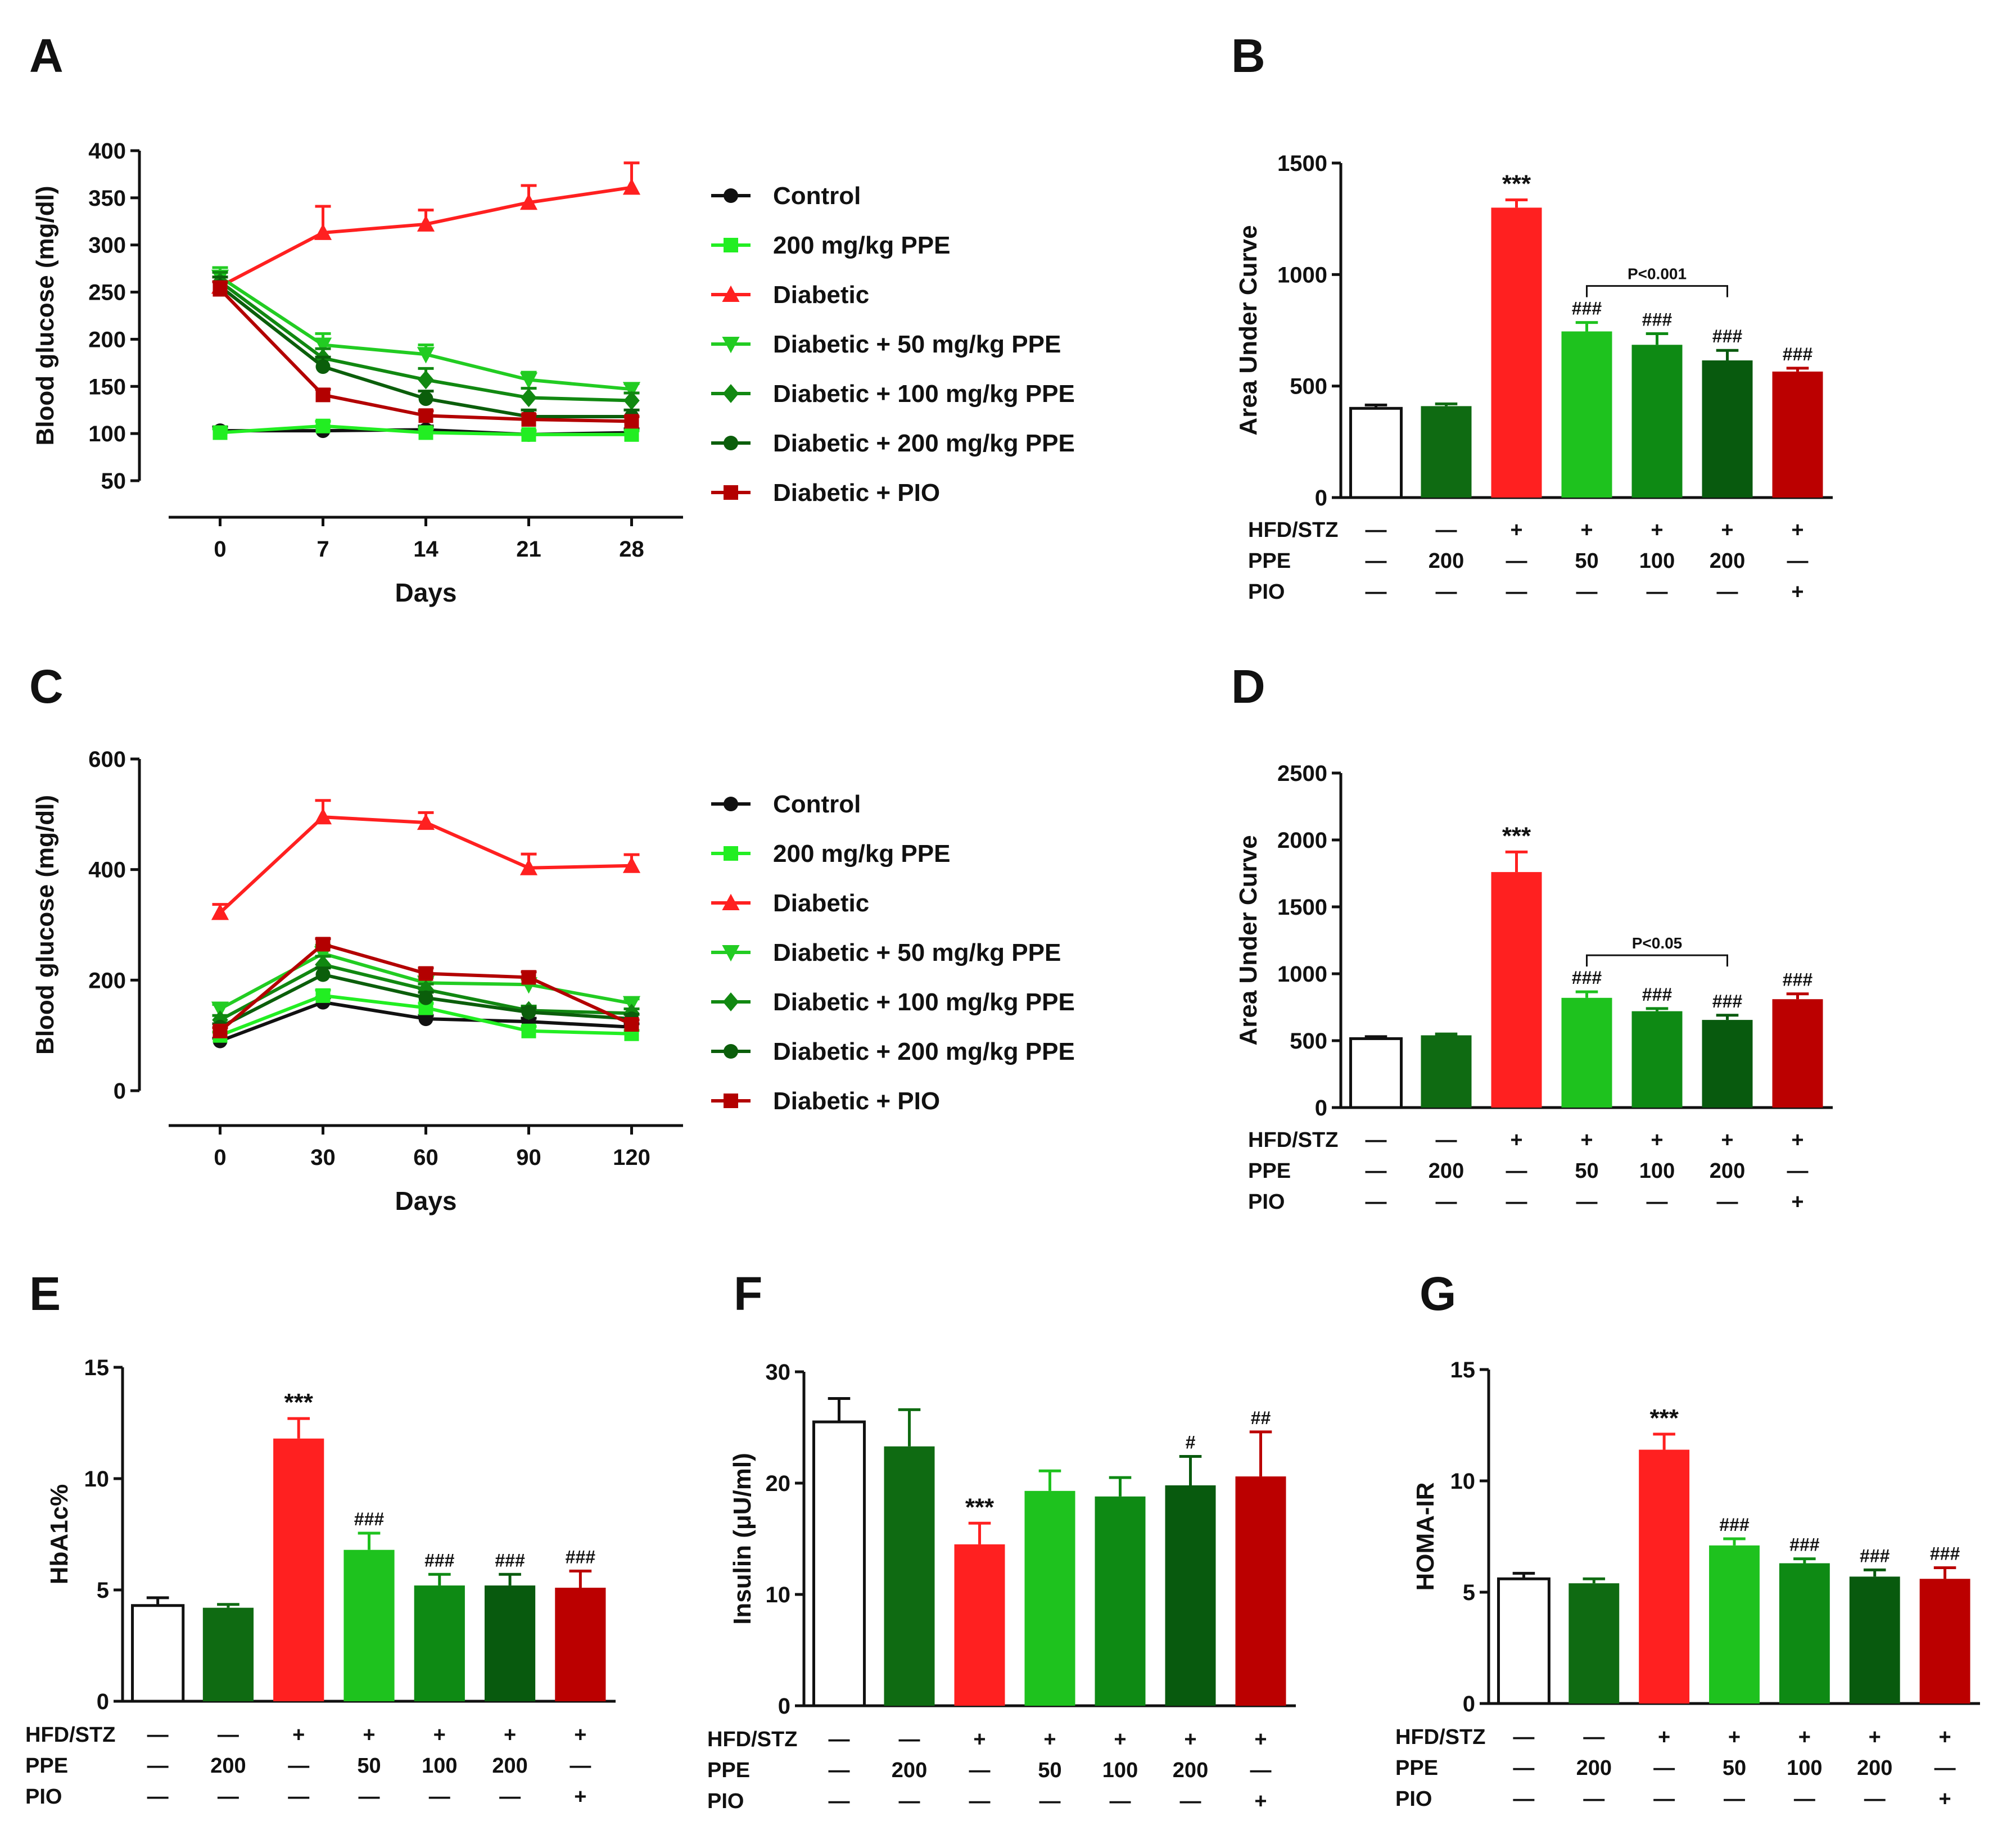 This screenshot has height=1839, width=2016. Describe the element at coordinates (1302, 840) in the screenshot. I see `y-tick-label: 2000` at that location.